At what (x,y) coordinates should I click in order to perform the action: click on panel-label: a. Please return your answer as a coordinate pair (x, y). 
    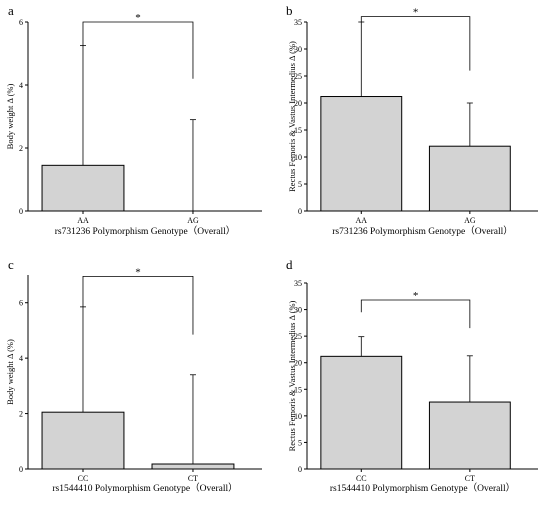
    Looking at the image, I should click on (11, 10).